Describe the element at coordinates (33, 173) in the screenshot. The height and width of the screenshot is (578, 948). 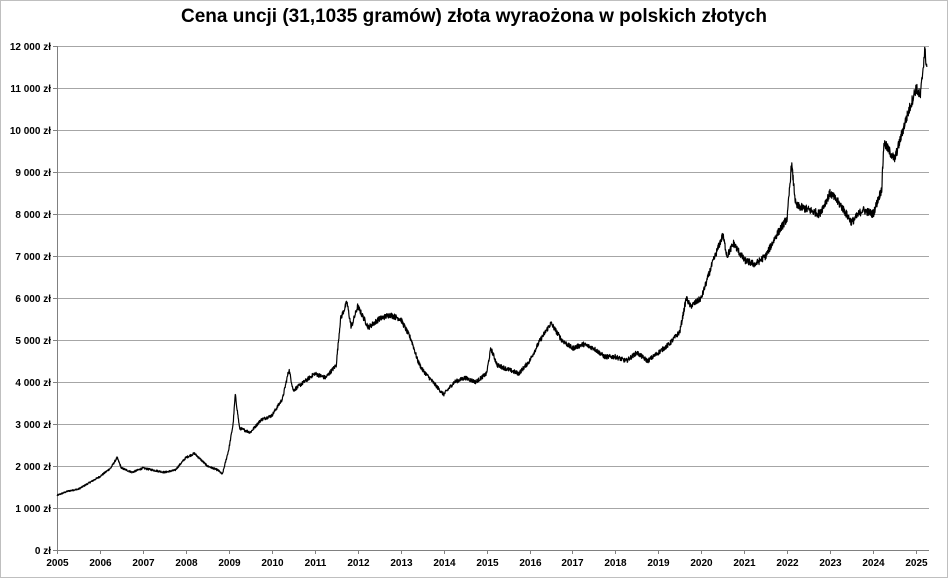
I see `y-tick-label: 9 000 zł` at that location.